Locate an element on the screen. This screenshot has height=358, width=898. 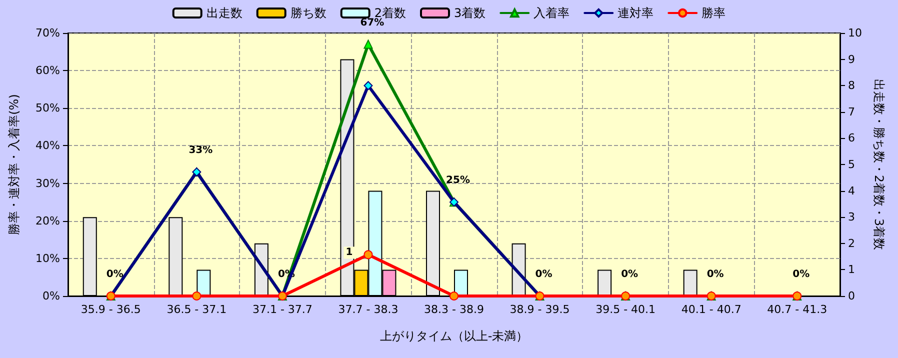
legend-label: 連対率 is located at coordinates (636, 13).